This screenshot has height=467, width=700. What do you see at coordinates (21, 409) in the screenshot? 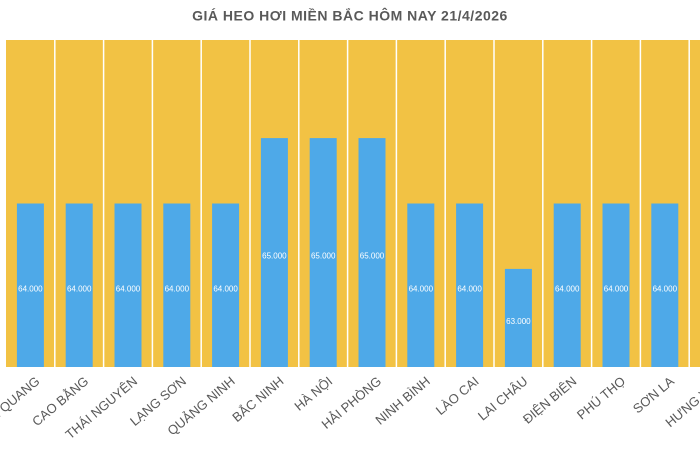
I see `x-tick-label: TUYÊN QUANG` at bounding box center [21, 409].